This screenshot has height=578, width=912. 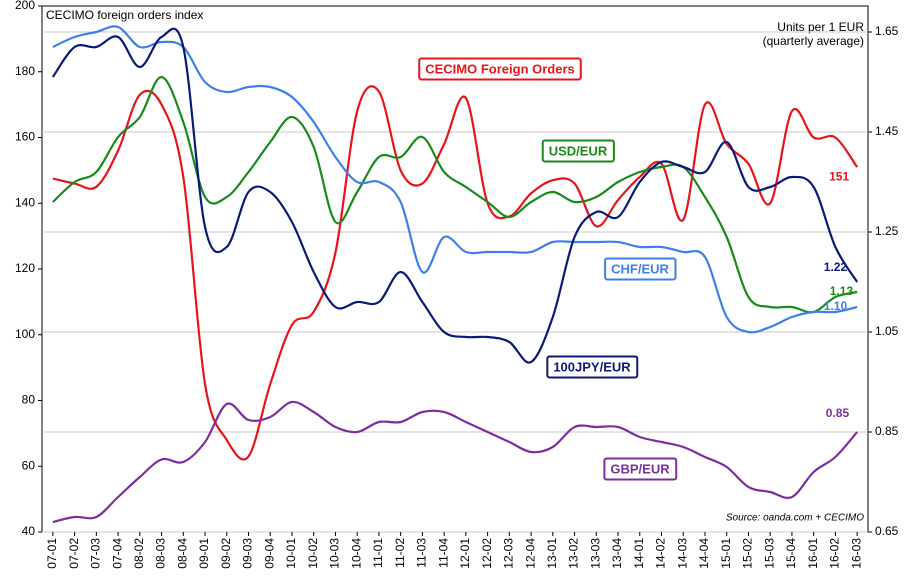 What do you see at coordinates (25, 268) in the screenshot?
I see `y-tick-label: 120` at bounding box center [25, 268].